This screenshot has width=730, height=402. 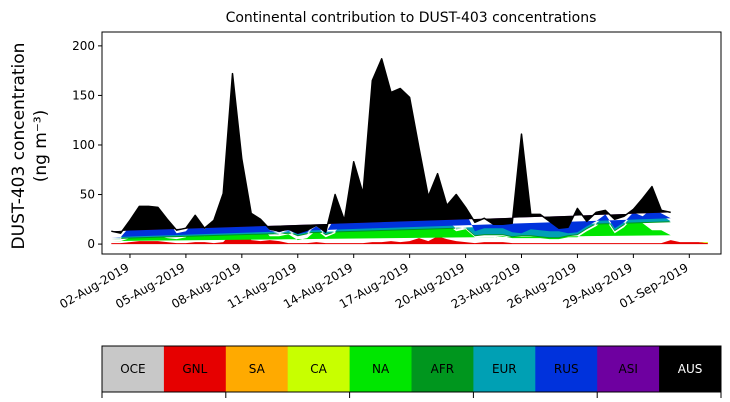 I want to click on legend-label-asi: ASI, so click(x=628, y=369).